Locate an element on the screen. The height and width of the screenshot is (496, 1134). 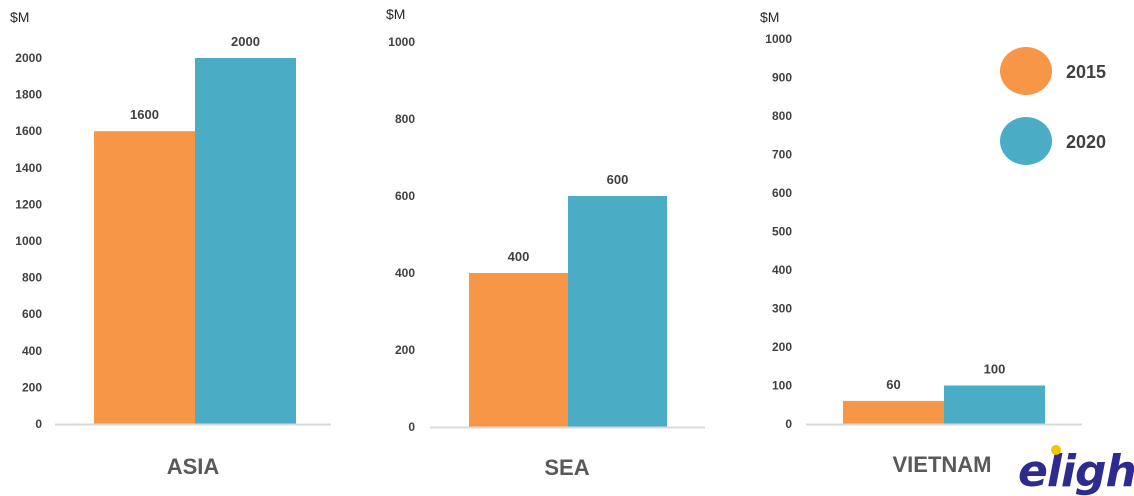
logo-dot-icon is located at coordinates (1056, 450).